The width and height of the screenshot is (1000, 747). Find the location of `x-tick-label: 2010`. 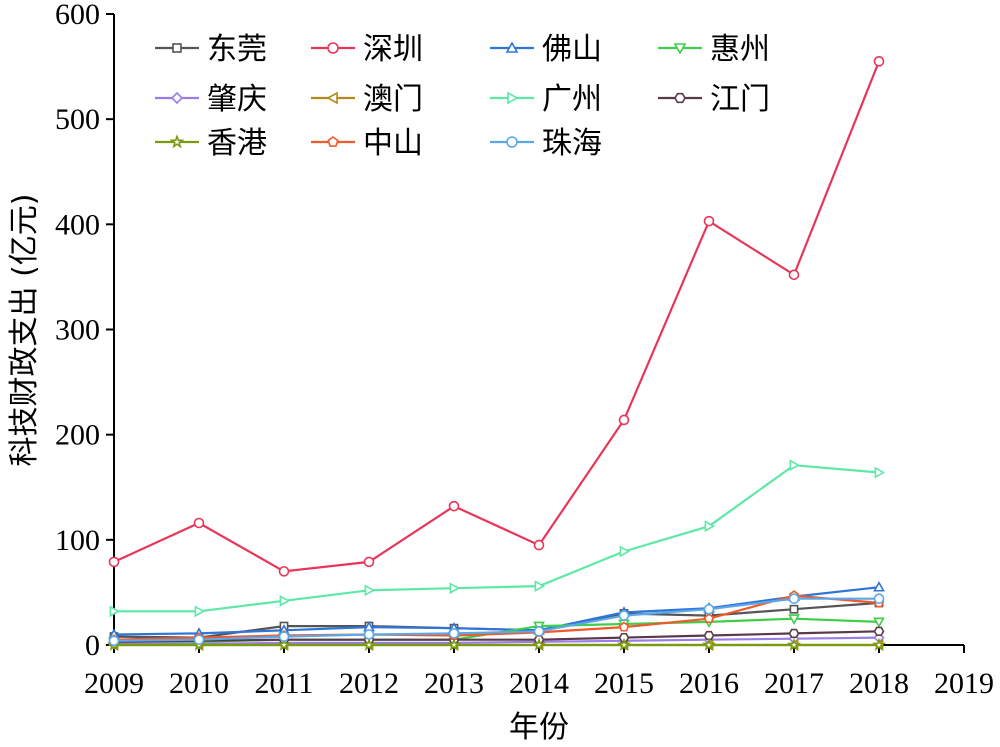

x-tick-label: 2010 is located at coordinates (199, 683).